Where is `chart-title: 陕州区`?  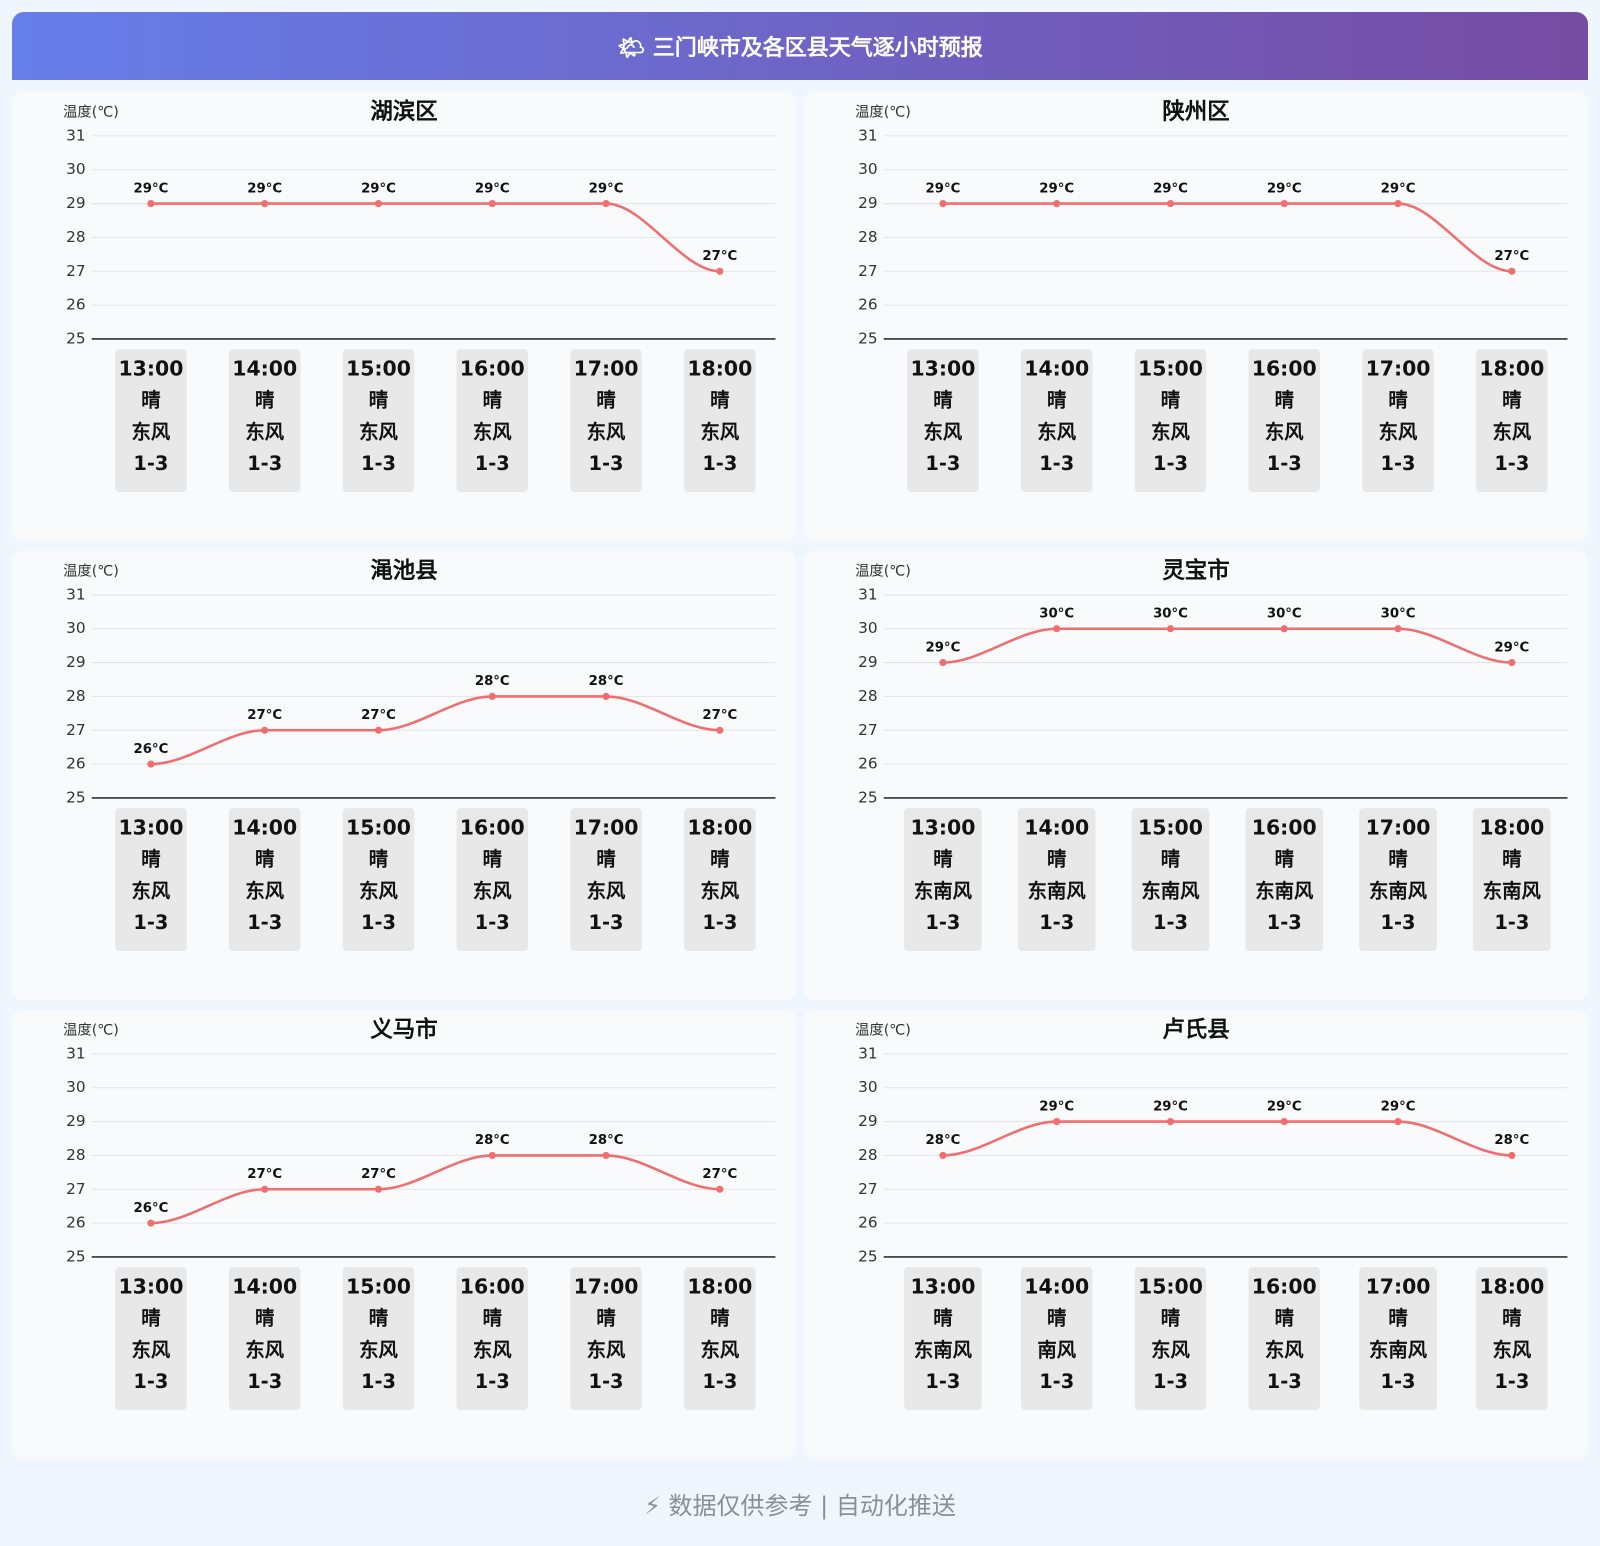
chart-title: 陕州区 is located at coordinates (1195, 112).